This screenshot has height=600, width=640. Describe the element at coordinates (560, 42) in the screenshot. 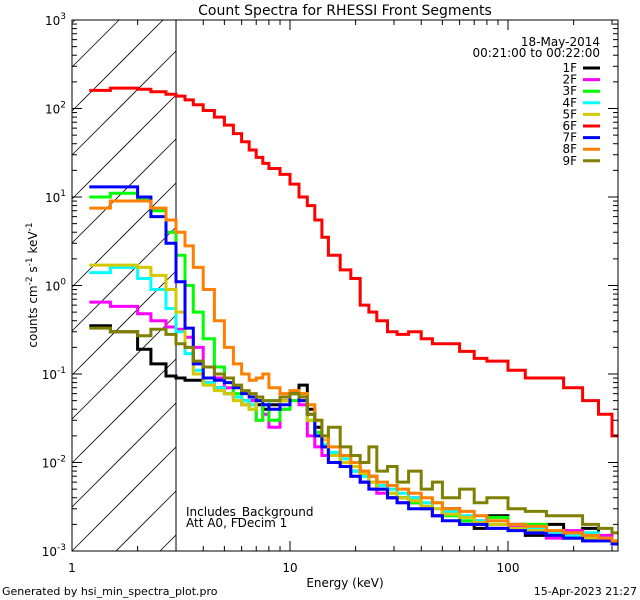

I see `date-label: 18-May-2014` at that location.